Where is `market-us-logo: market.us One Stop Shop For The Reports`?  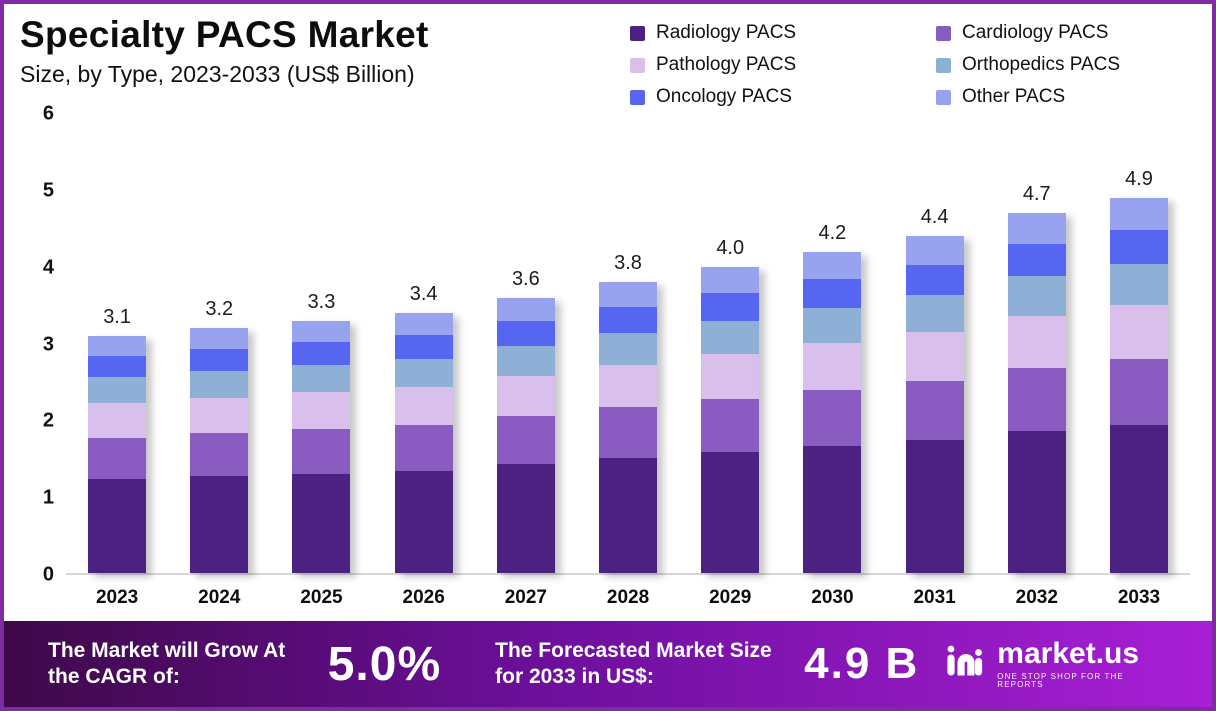
market-us-logo: market.us One Stop Shop For The Reports is located at coordinates (1055, 663).